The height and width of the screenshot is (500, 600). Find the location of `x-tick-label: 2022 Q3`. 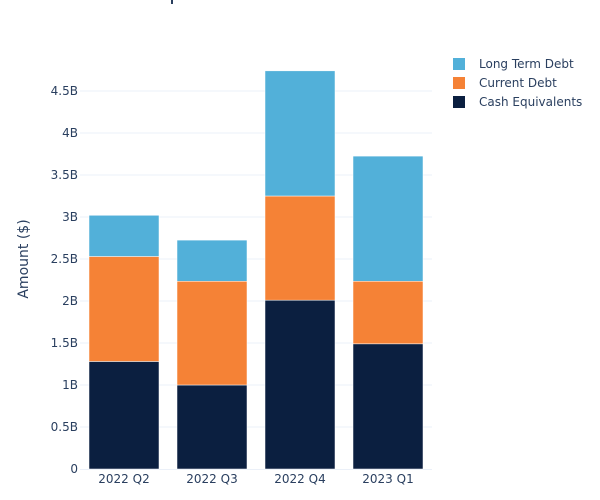

x-tick-label: 2022 Q3 is located at coordinates (211, 479).